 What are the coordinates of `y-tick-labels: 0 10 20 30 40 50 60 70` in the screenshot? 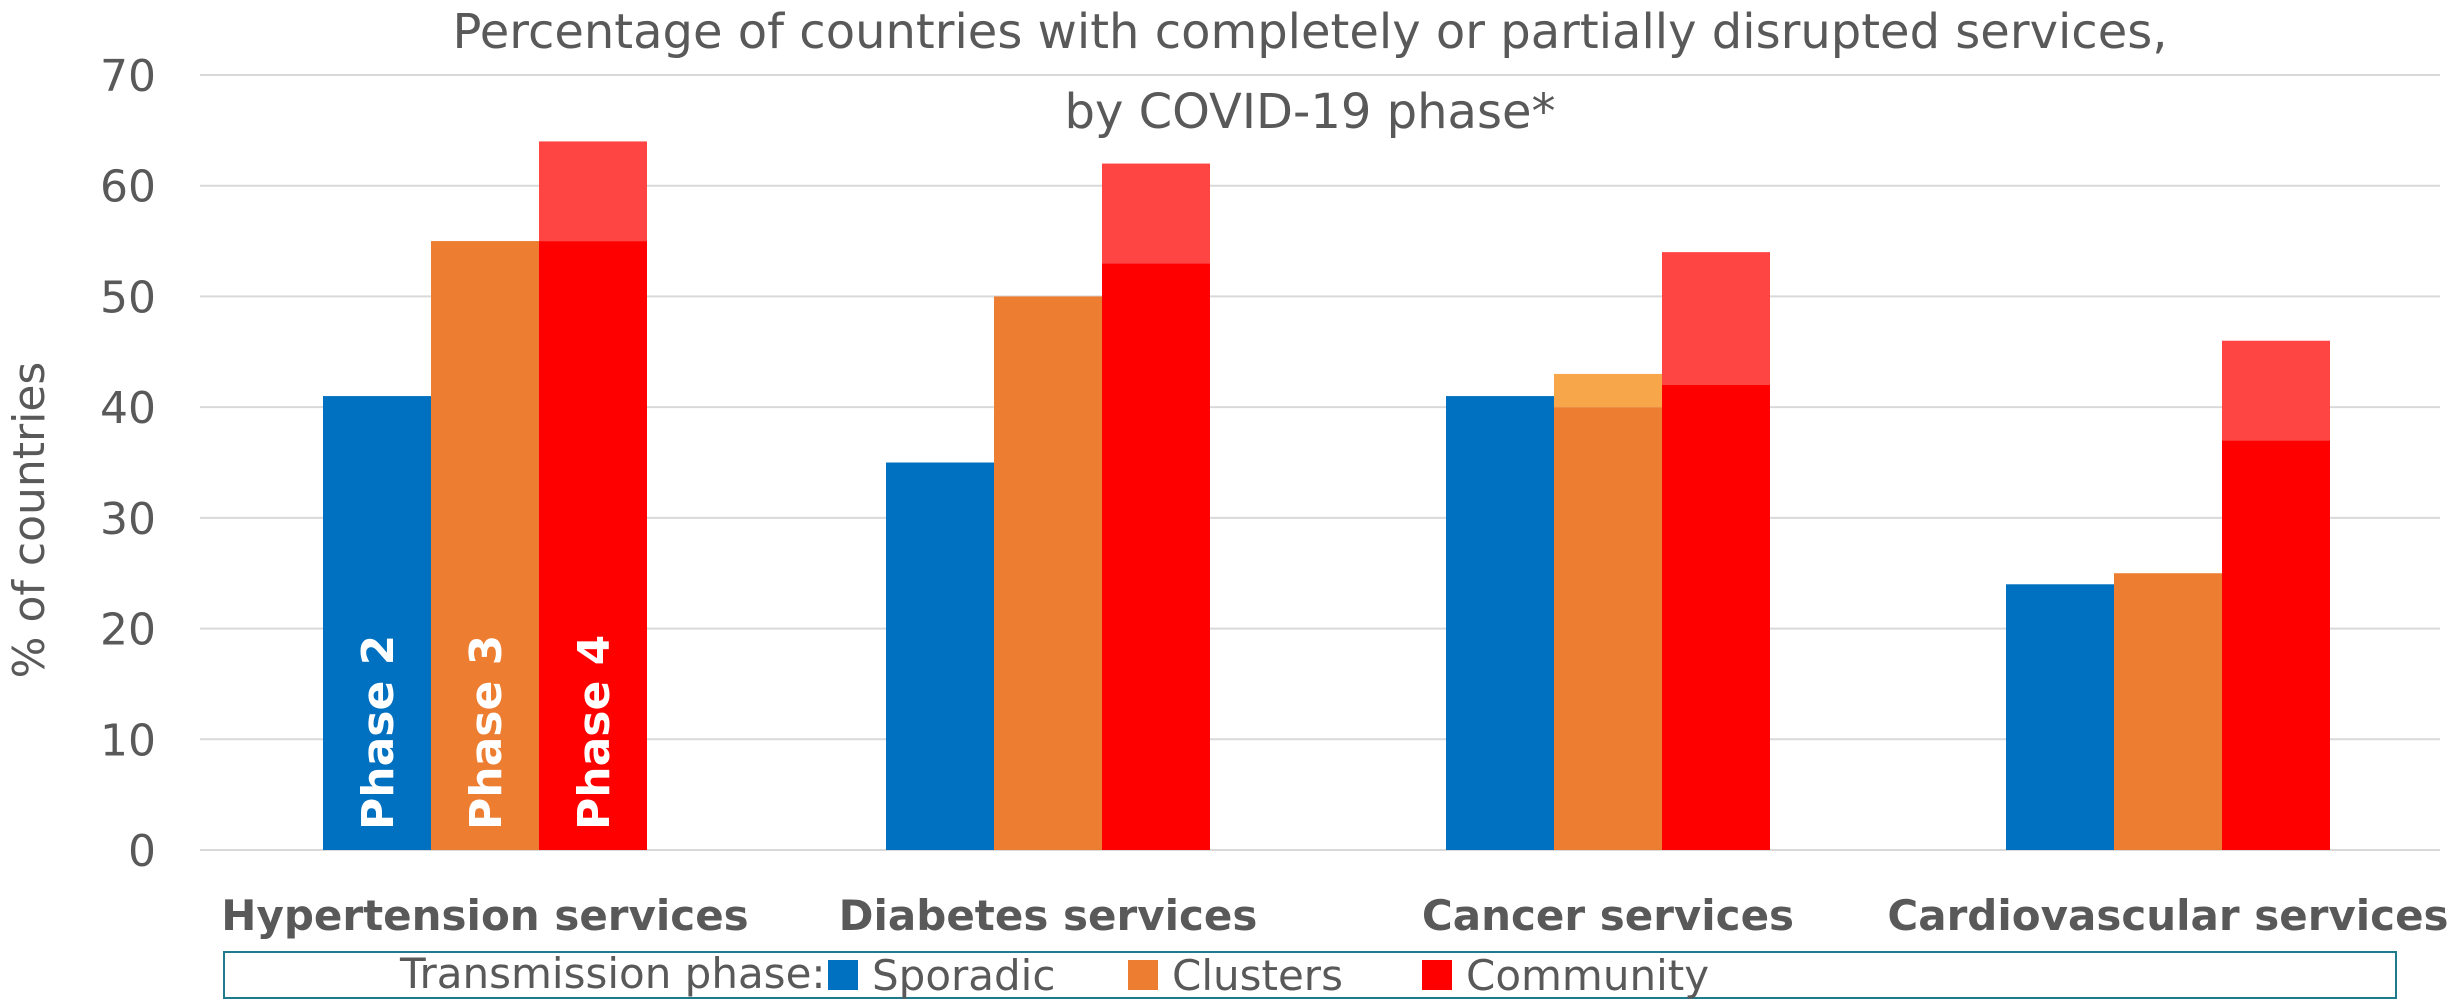 It's located at (128, 464).